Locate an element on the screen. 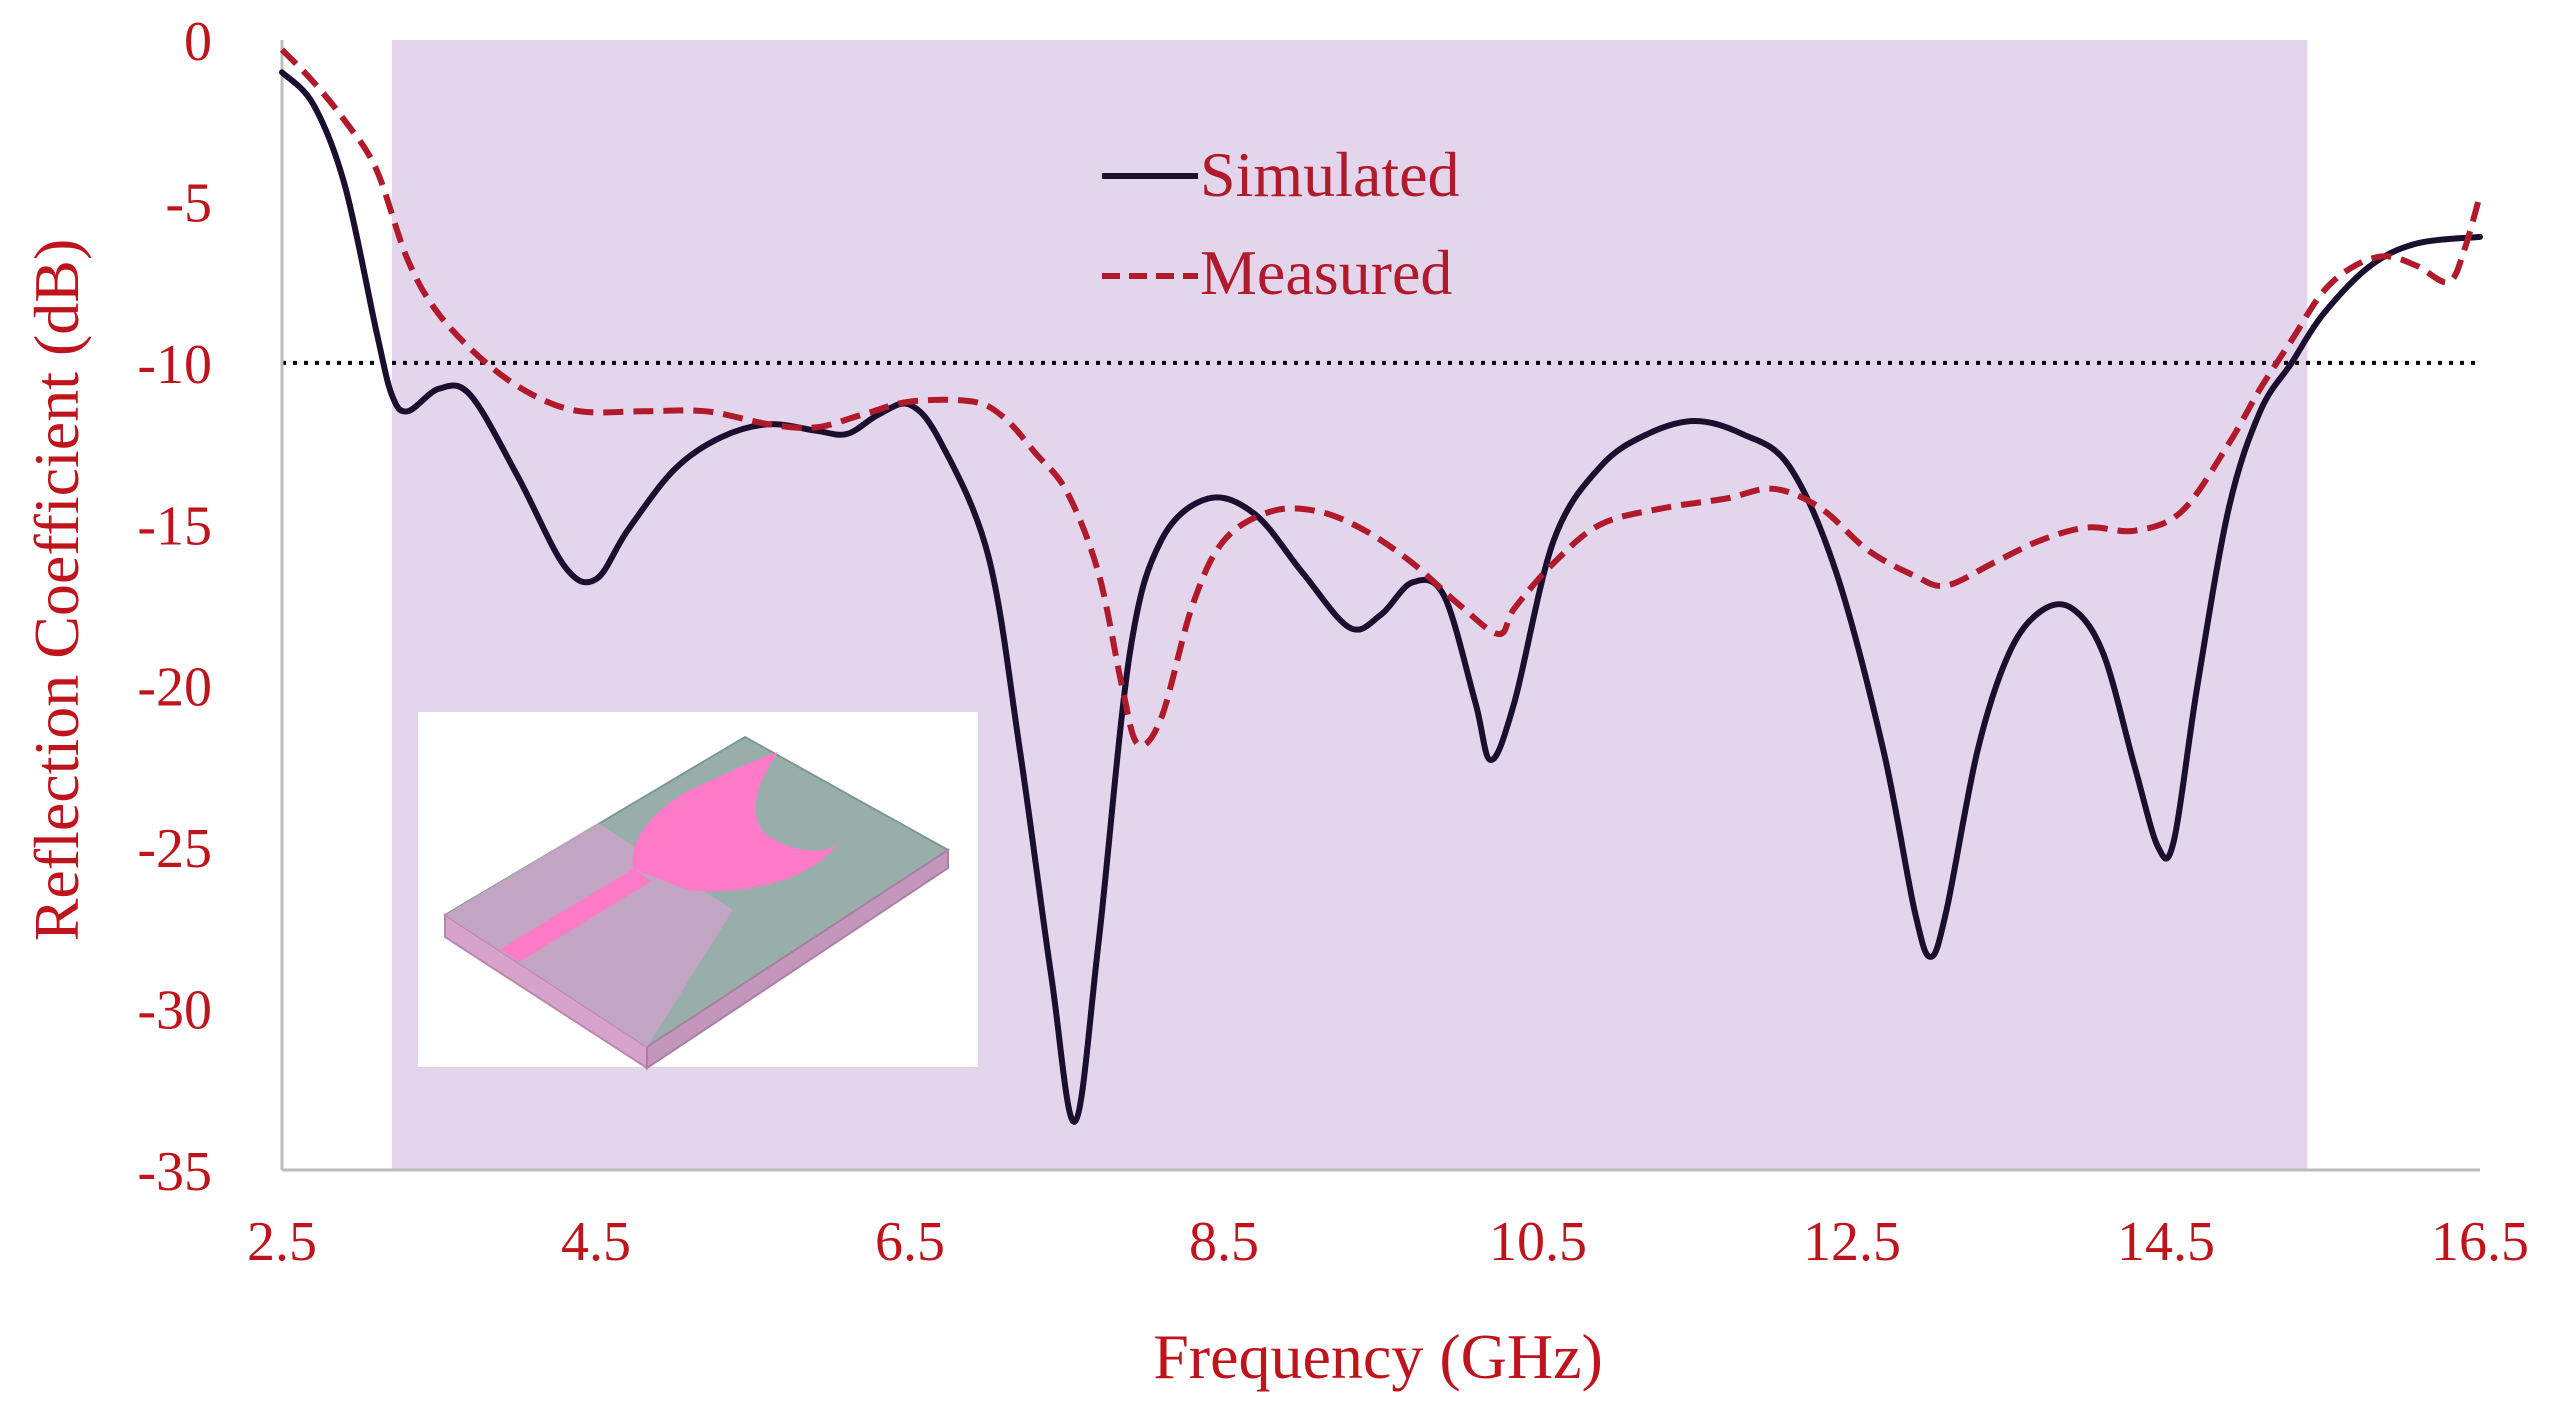 The height and width of the screenshot is (1419, 2559). x-tick-label: 4.5 is located at coordinates (596, 1242).